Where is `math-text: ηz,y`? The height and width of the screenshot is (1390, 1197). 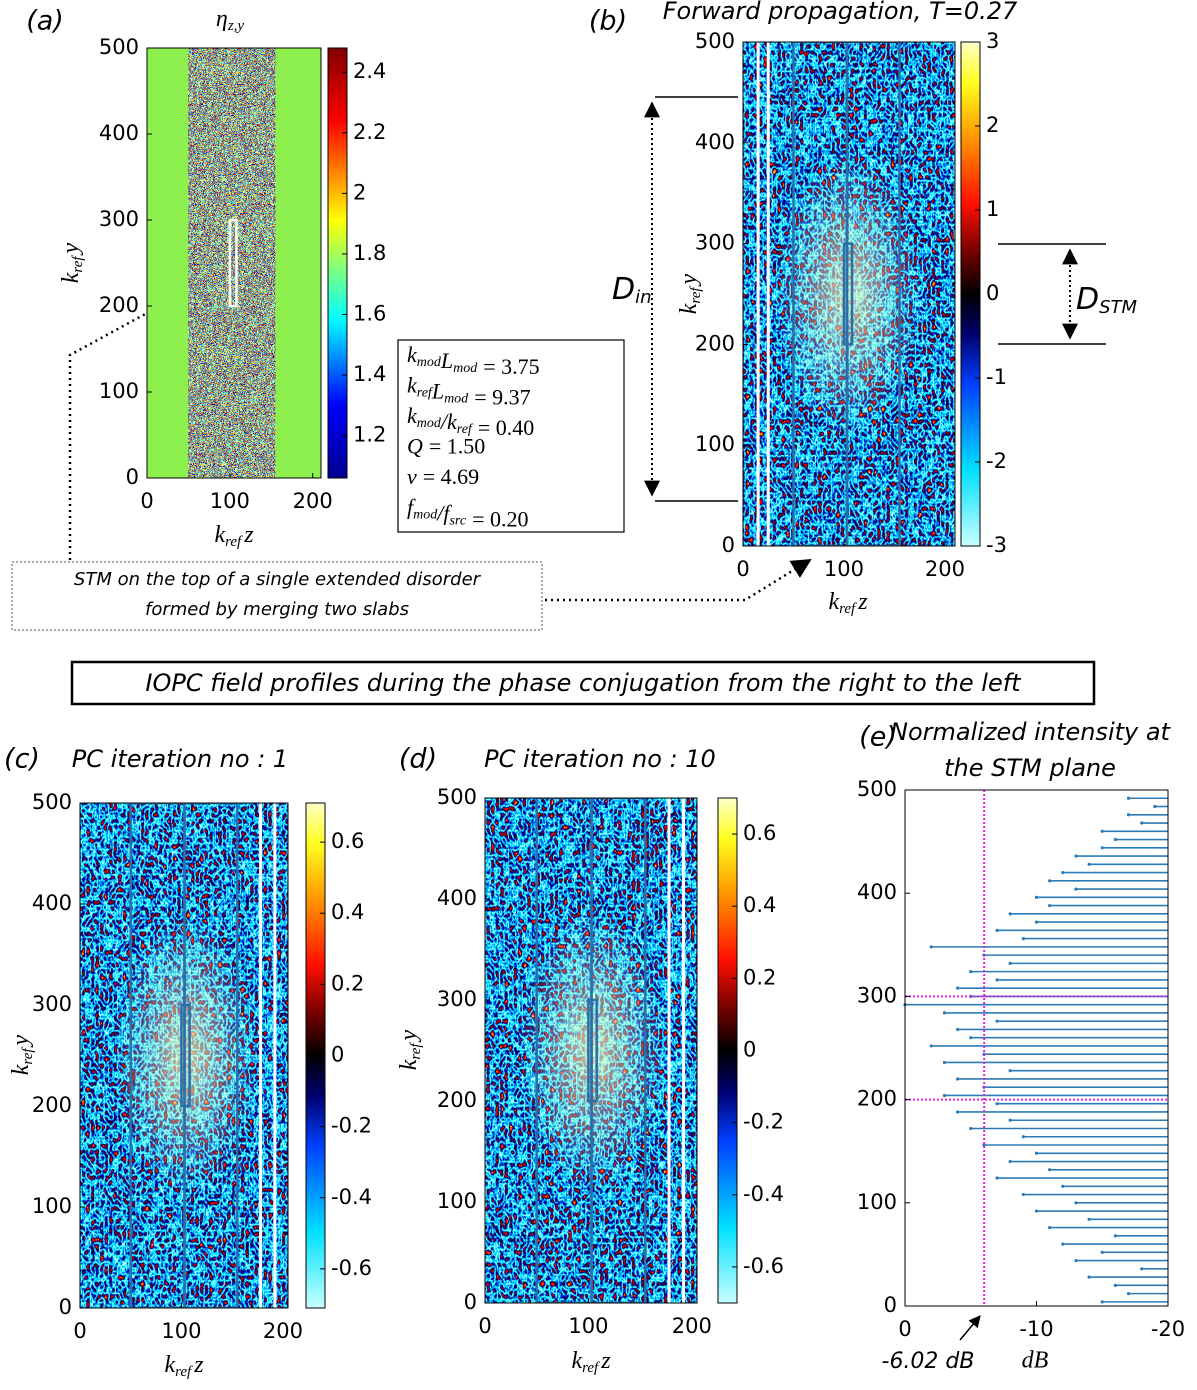
math-text: ηz,y is located at coordinates (230, 20).